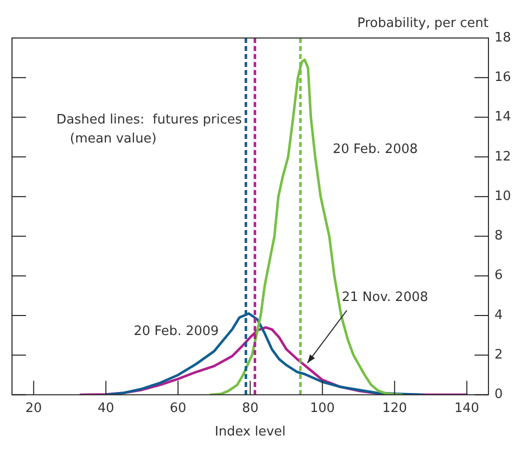 Image resolution: width=527 pixels, height=450 pixels. What do you see at coordinates (395, 408) in the screenshot?
I see `x-tick-label: 120` at bounding box center [395, 408].